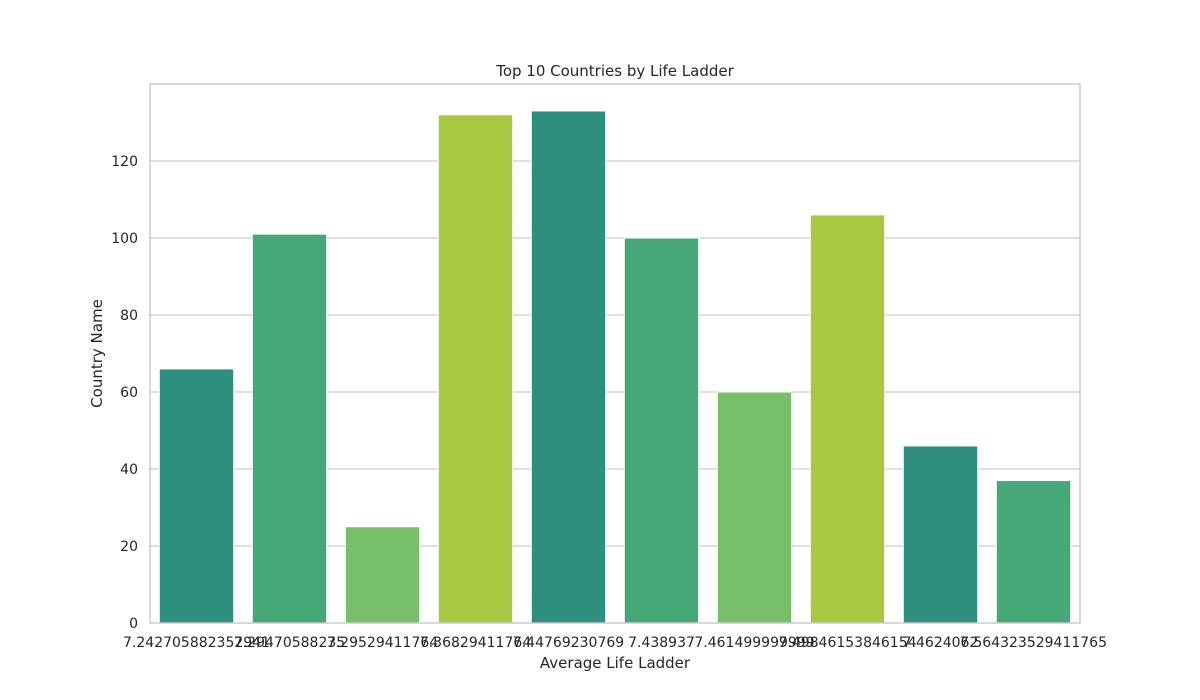 The width and height of the screenshot is (1200, 700). What do you see at coordinates (129, 316) in the screenshot?
I see `y-tick-label: 80` at bounding box center [129, 316].